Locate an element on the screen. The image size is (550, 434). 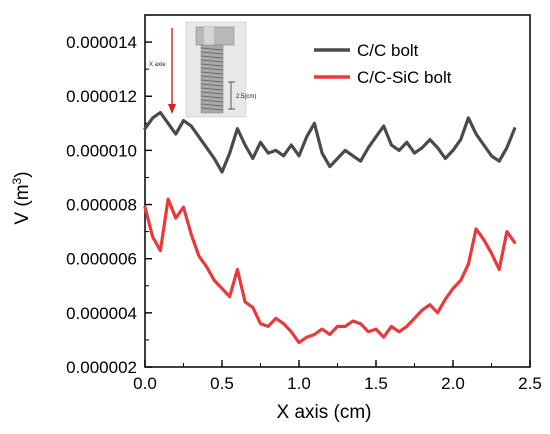
legend-label-ccsic-bolt: C/C-SiC bolt is located at coordinates (404, 77).